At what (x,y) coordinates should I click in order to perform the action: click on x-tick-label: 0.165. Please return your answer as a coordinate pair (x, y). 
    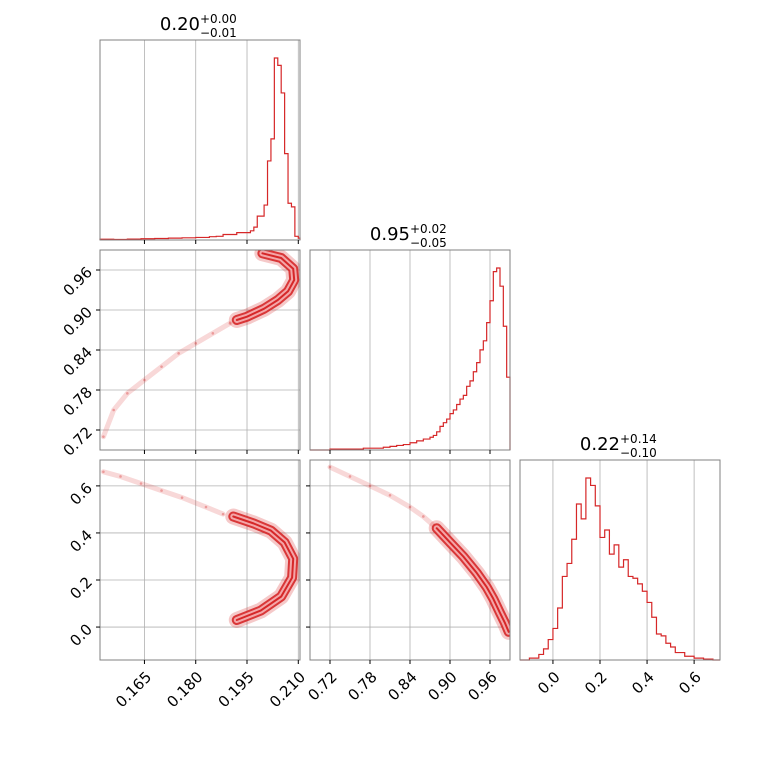
    Looking at the image, I should click on (133, 689).